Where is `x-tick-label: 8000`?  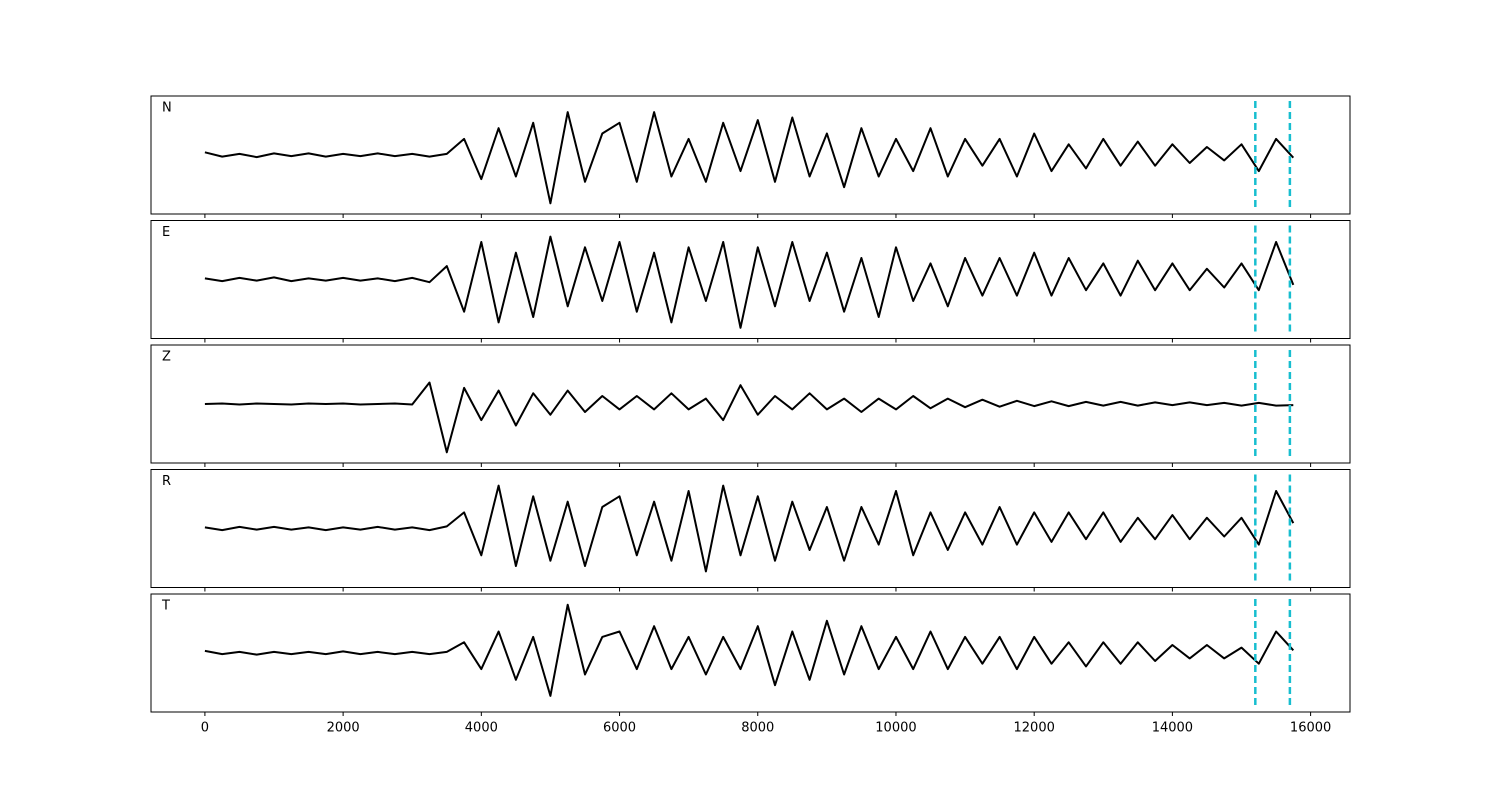 x-tick-label: 8000 is located at coordinates (757, 728).